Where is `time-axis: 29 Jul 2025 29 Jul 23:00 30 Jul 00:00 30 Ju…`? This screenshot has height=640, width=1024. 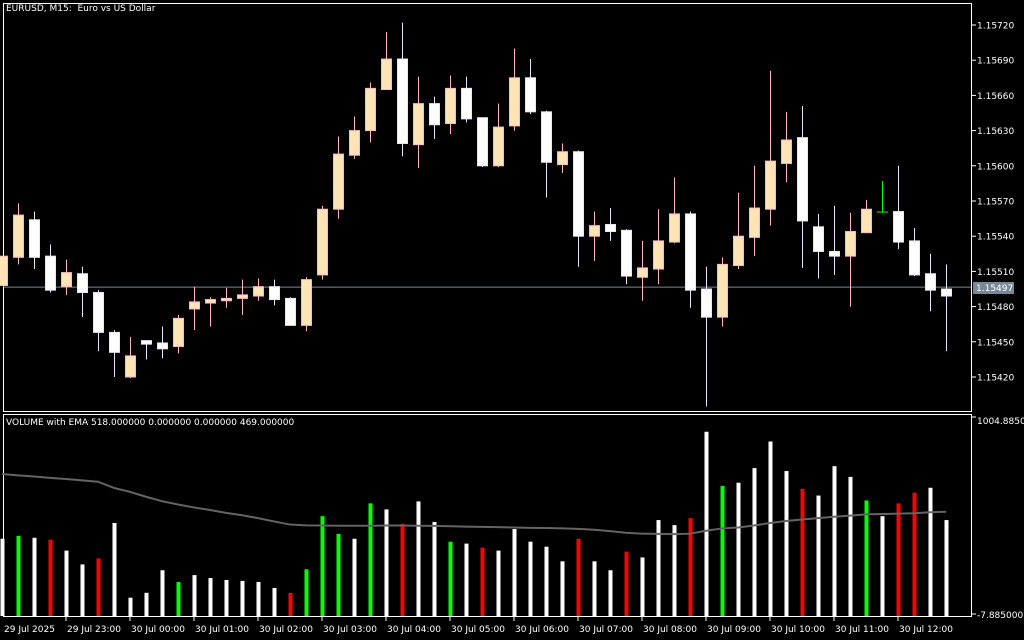 time-axis: 29 Jul 2025 29 Jul 23:00 30 Jul 00:00 30 Ju… is located at coordinates (478, 626).